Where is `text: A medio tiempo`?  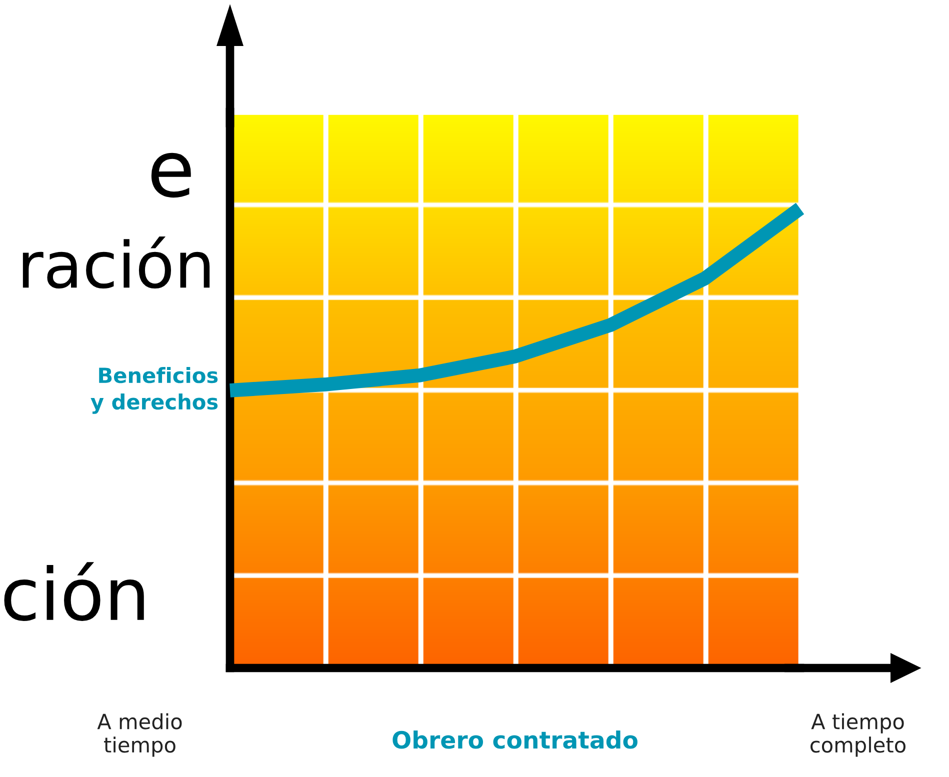
text: A medio tiempo is located at coordinates (139, 735).